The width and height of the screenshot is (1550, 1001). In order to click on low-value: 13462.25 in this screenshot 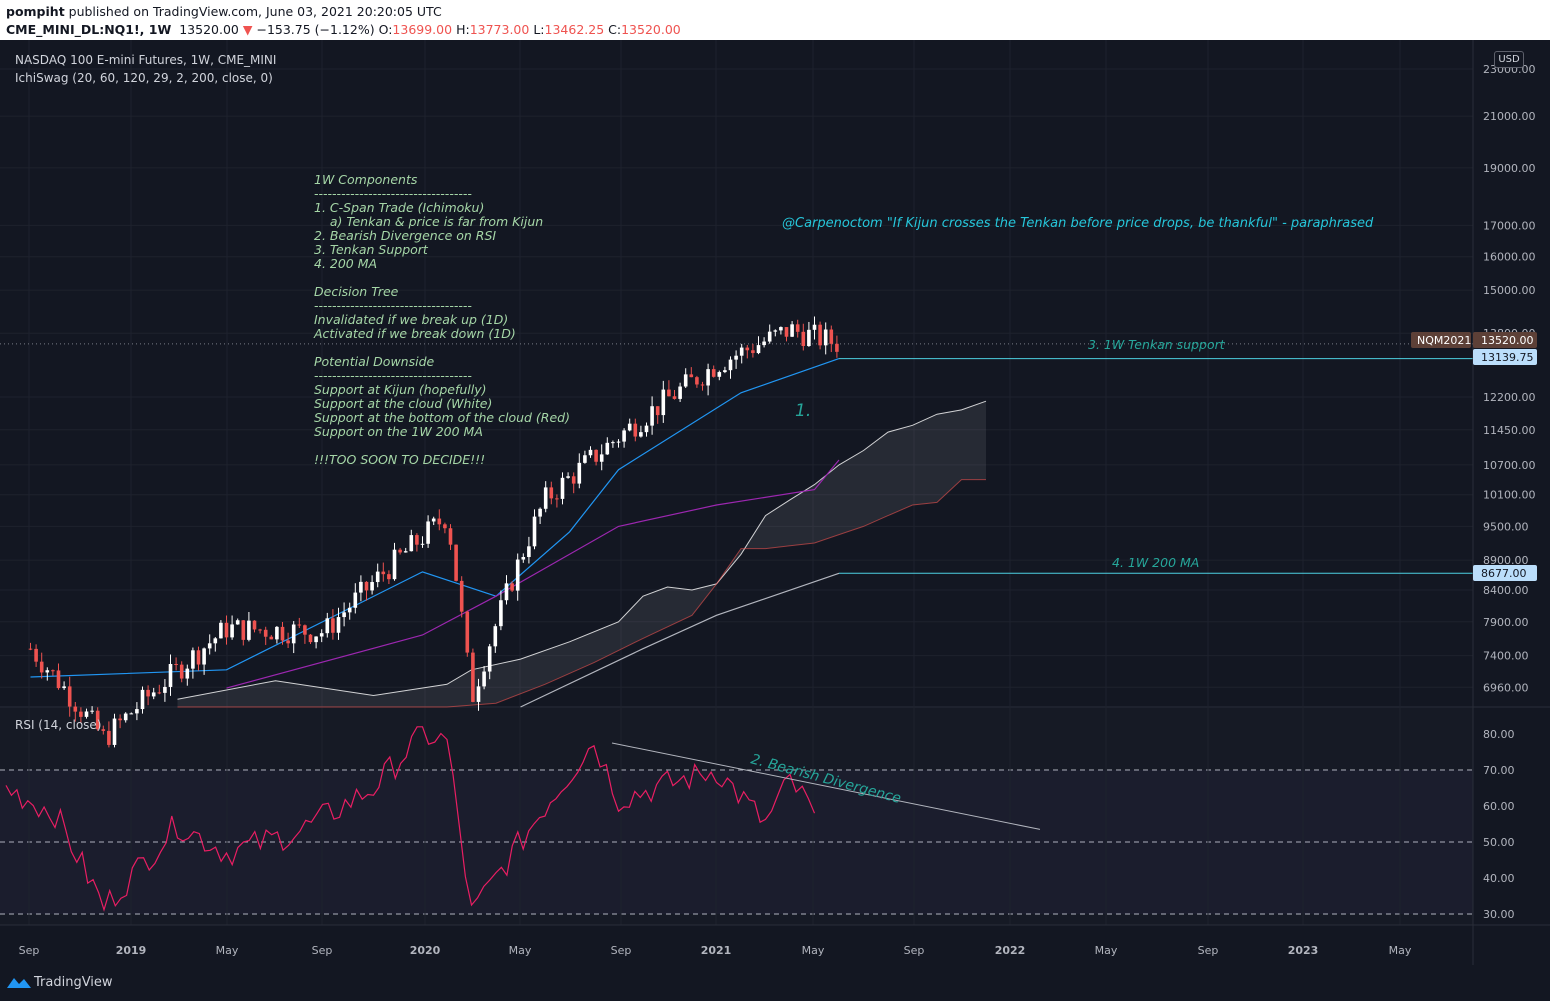, I will do `click(574, 29)`.